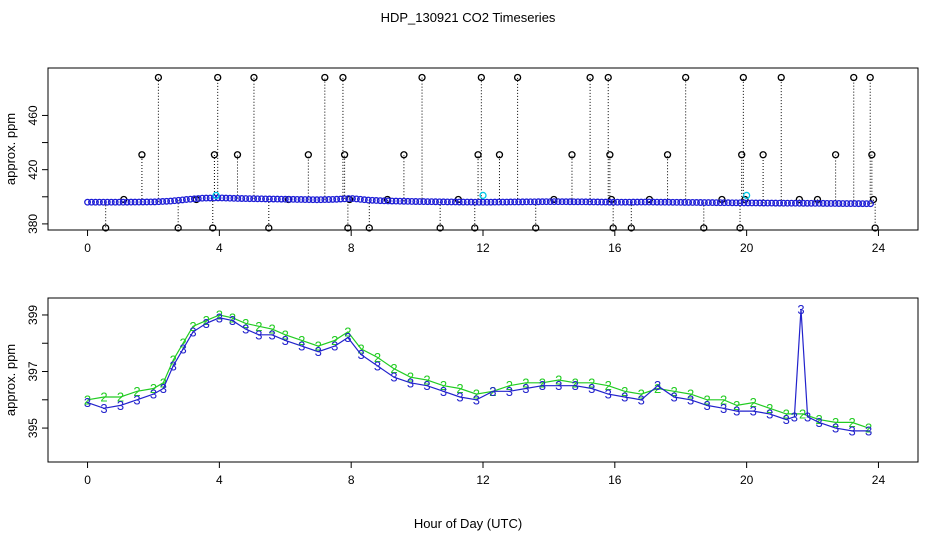  Describe the element at coordinates (879, 480) in the screenshot. I see `bottom-x-tick-label: 24` at that location.